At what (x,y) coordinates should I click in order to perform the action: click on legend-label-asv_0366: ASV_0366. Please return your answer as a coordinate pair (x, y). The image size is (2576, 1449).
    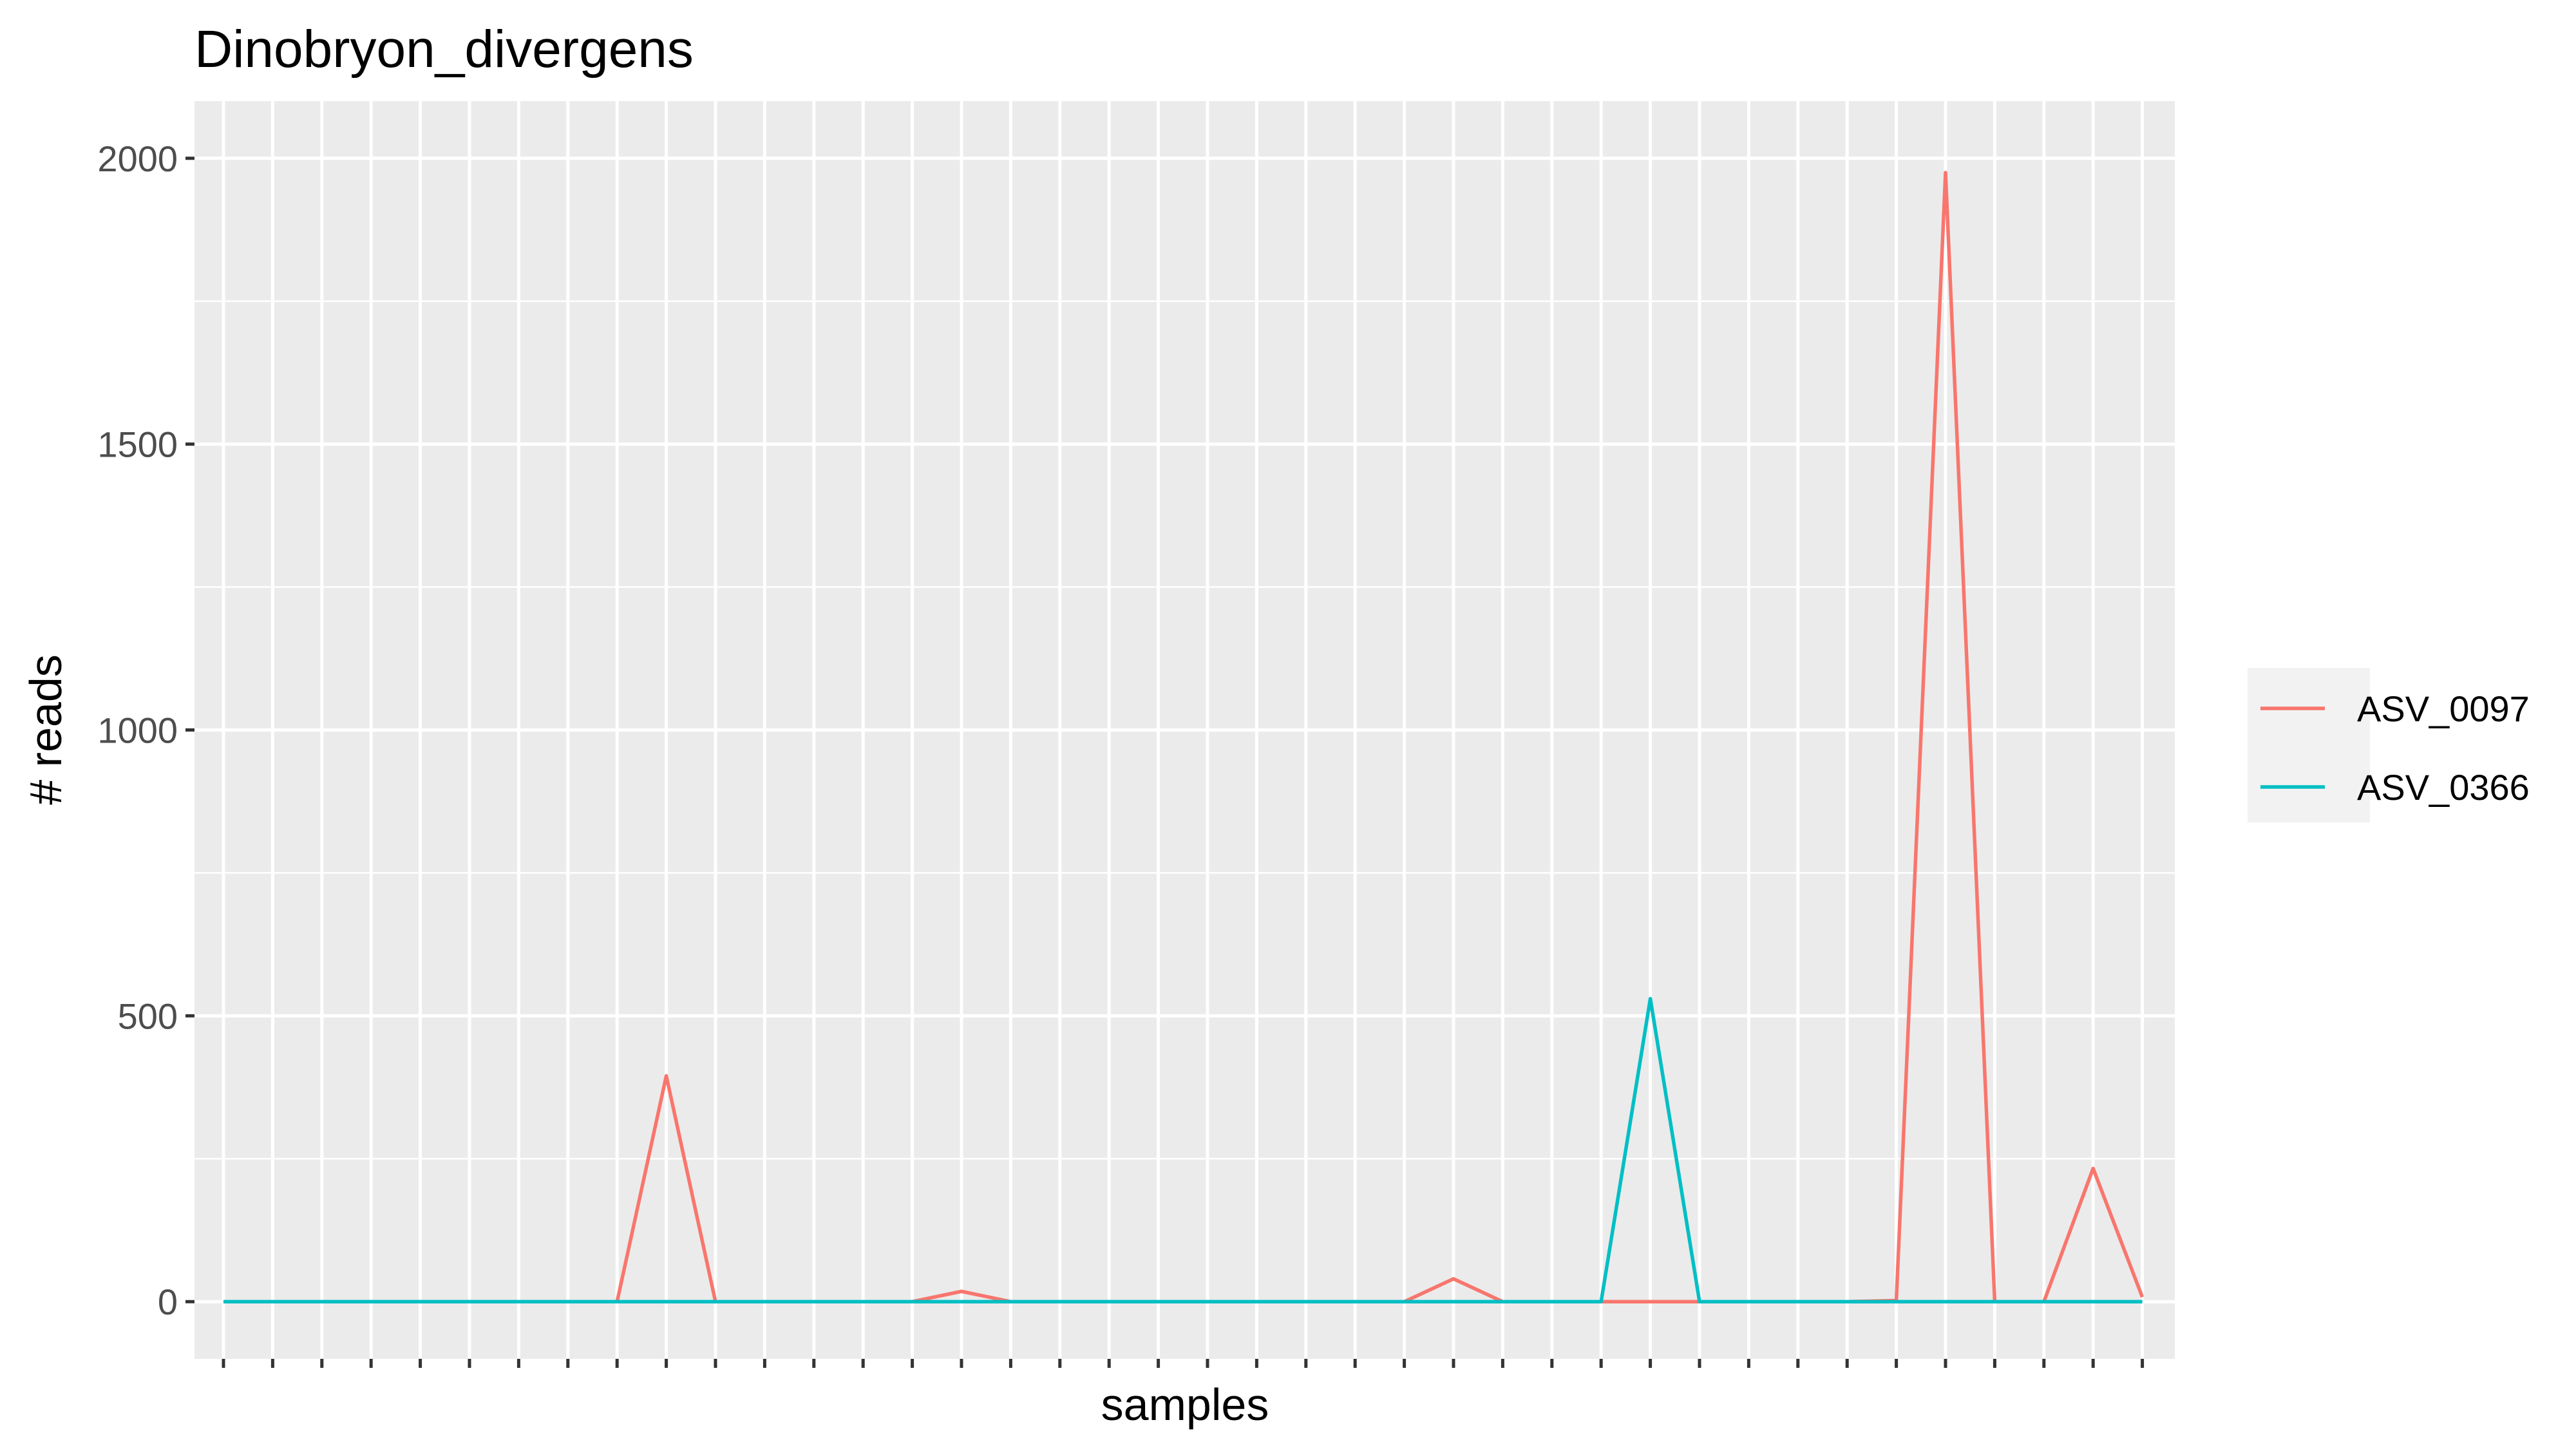
    Looking at the image, I should click on (2443, 787).